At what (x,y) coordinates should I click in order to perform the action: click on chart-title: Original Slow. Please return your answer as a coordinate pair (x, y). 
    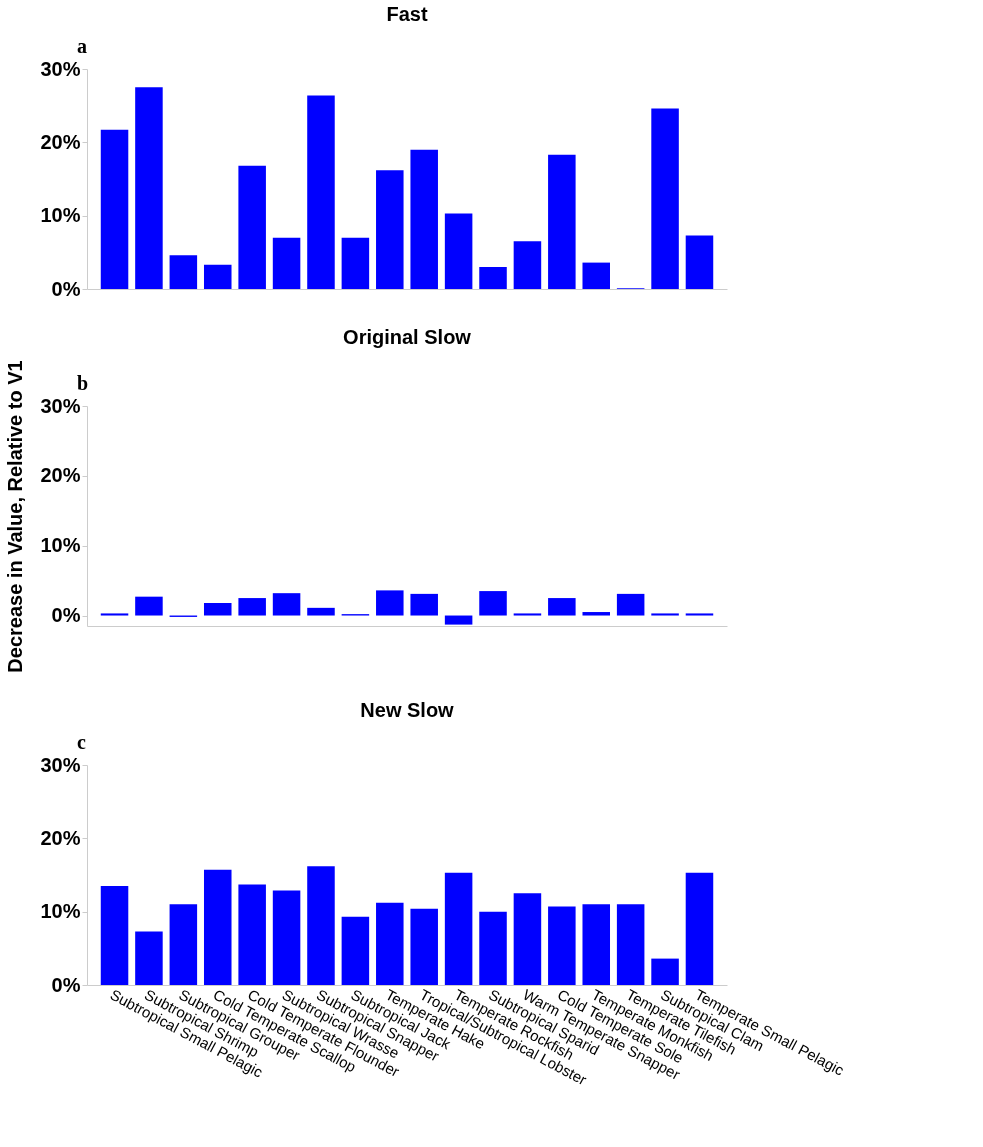
    Looking at the image, I should click on (407, 336).